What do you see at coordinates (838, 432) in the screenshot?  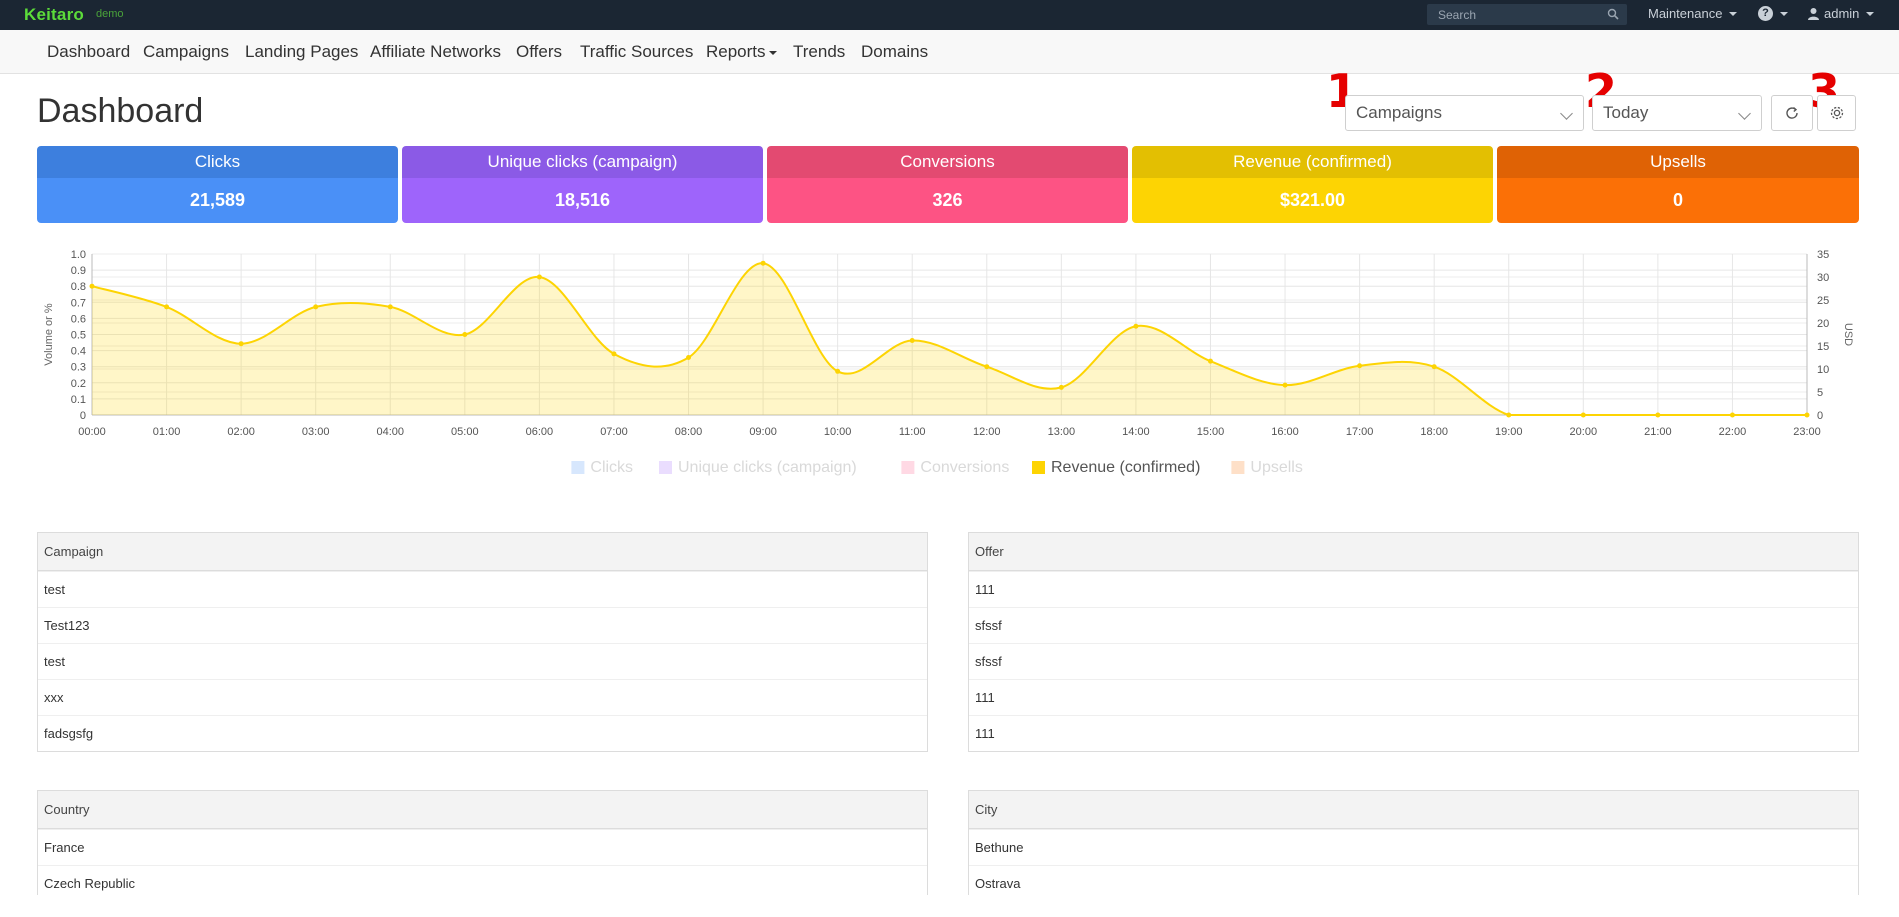 I see `x-tick-label: 10:00` at bounding box center [838, 432].